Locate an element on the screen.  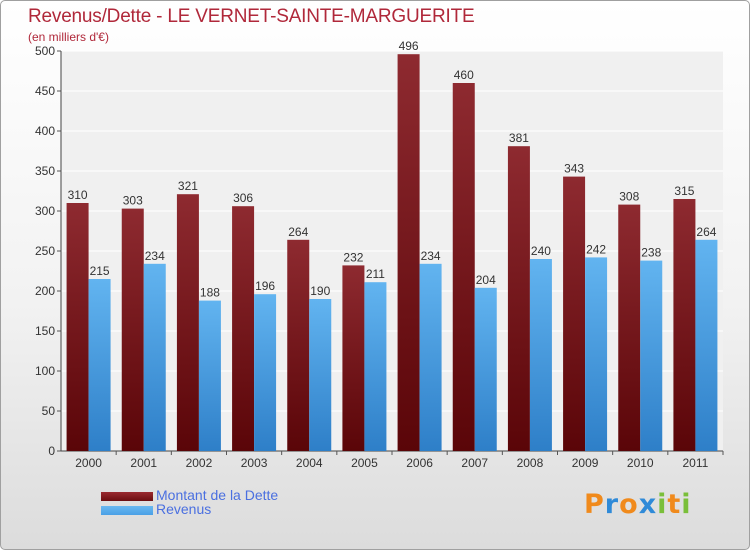
data-label-dette: 381 is located at coordinates (519, 138).